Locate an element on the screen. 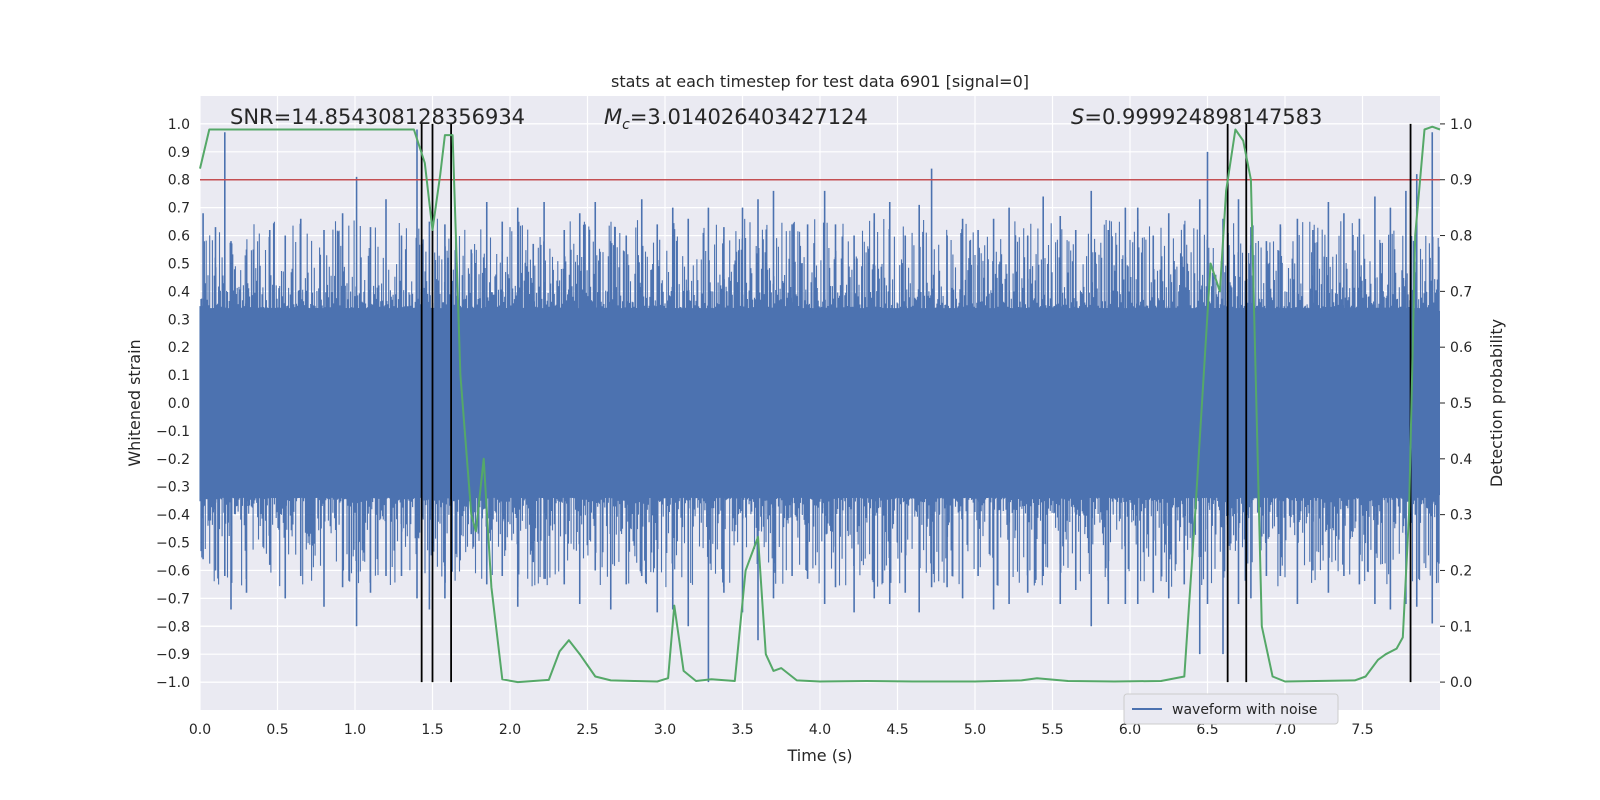 The height and width of the screenshot is (800, 1600). y2-axis-ticks: 1.0 0.9 0.8 0.7 0.6 0.5 0.4 0.3 0.2 0.1 0.0 is located at coordinates (1456, 404).